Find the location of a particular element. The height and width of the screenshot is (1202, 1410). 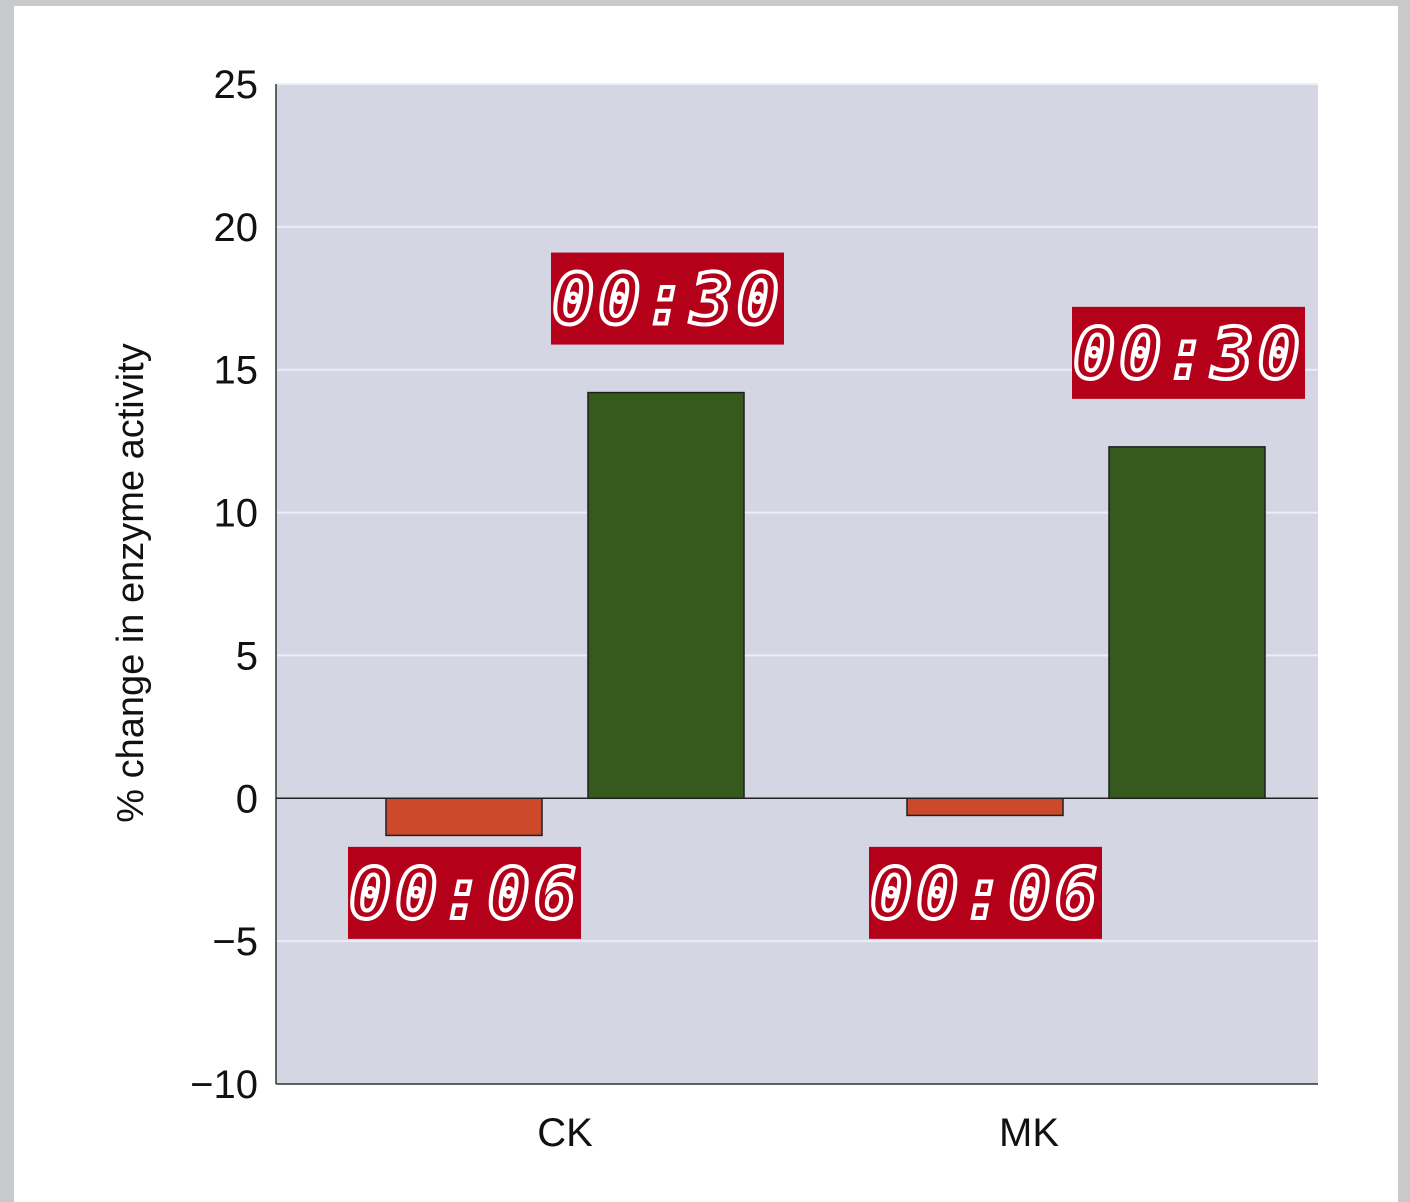

y-tick-label: 15 is located at coordinates (236, 371).